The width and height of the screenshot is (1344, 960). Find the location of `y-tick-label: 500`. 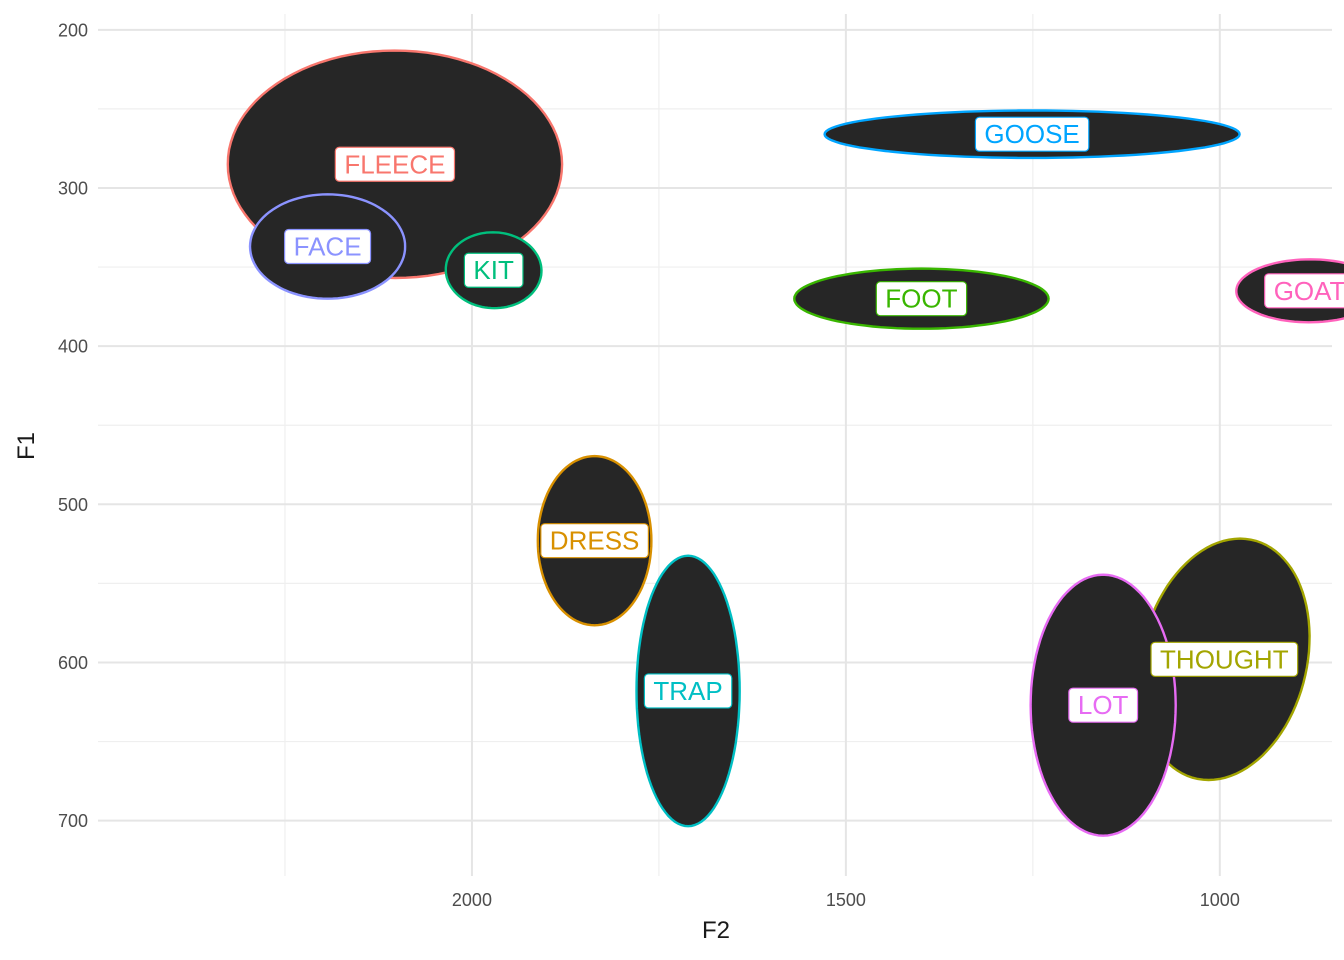

y-tick-label: 500 is located at coordinates (73, 505).